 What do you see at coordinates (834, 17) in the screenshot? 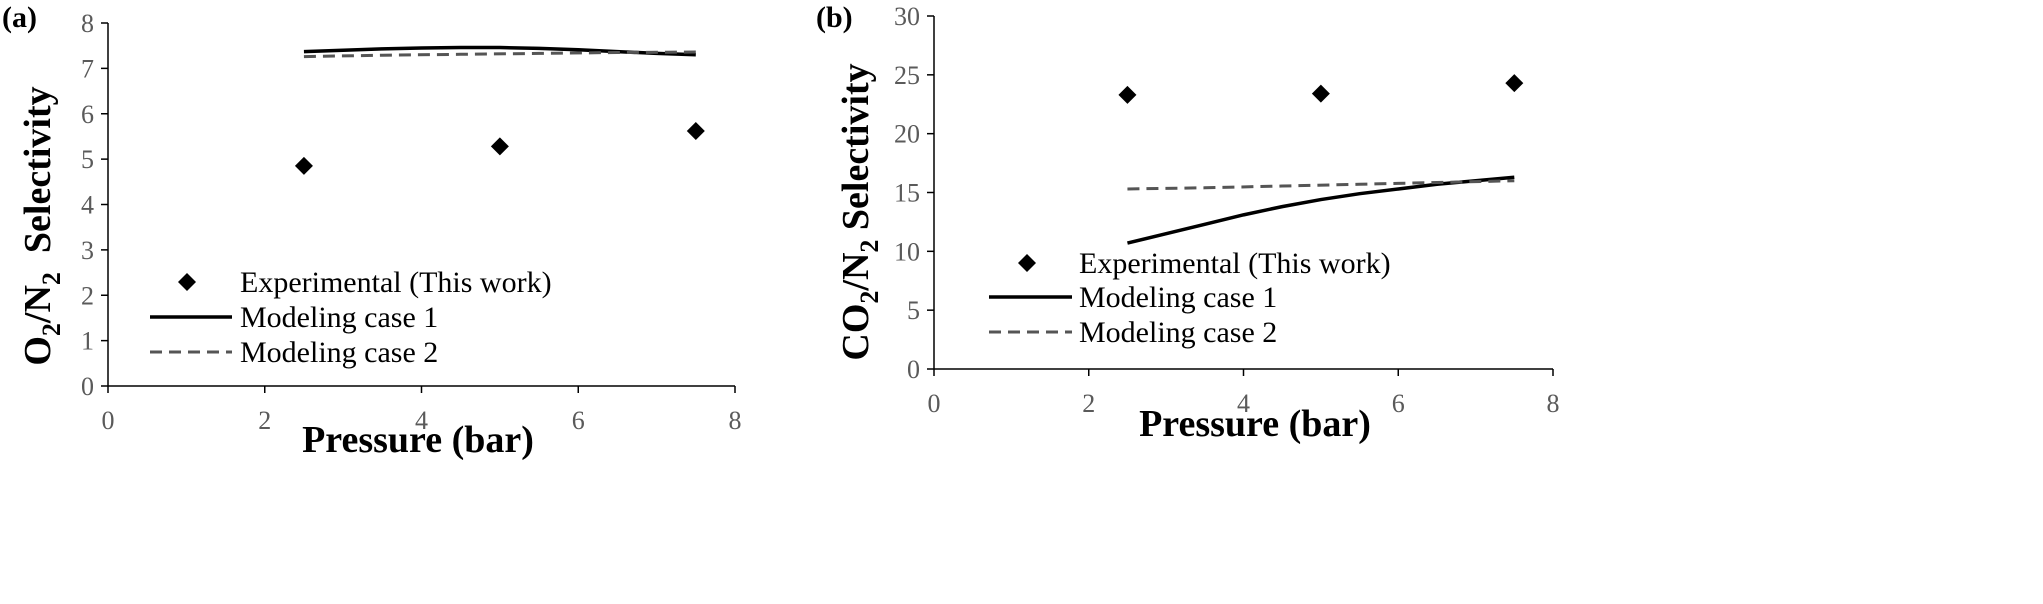
I see `panel-label: (b)` at bounding box center [834, 17].